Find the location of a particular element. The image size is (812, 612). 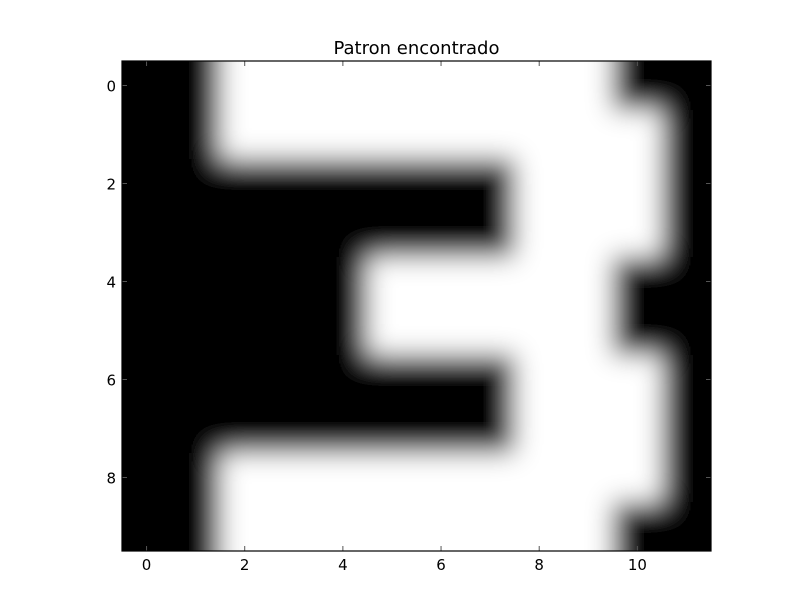

heatmap-cell-r2-c3 is located at coordinates (294, 184).